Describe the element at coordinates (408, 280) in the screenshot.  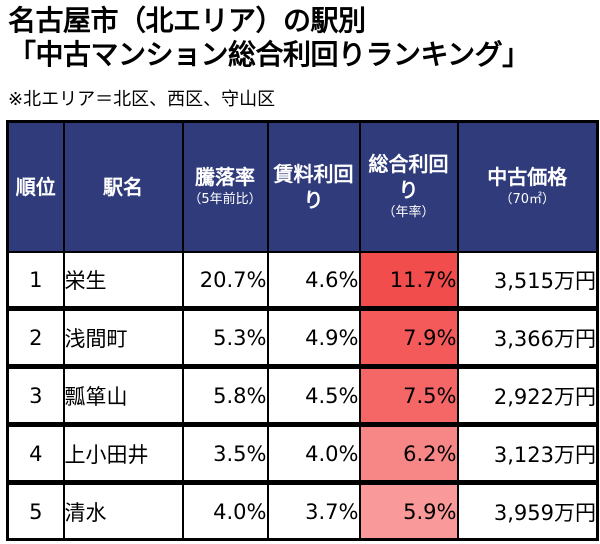
I see `total-yield-cell: 11.7%` at that location.